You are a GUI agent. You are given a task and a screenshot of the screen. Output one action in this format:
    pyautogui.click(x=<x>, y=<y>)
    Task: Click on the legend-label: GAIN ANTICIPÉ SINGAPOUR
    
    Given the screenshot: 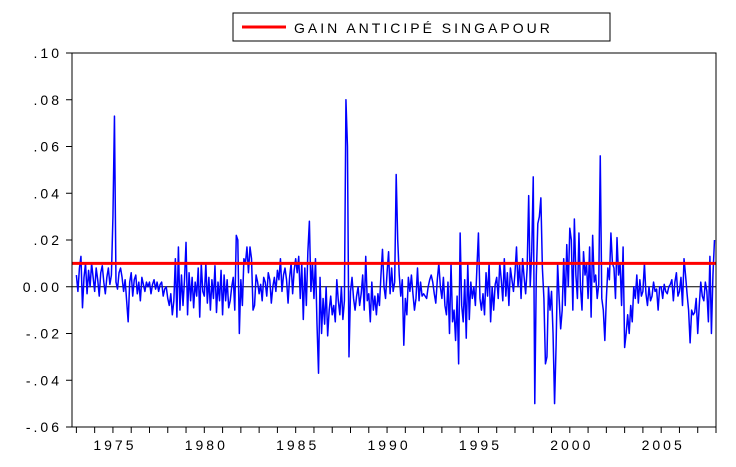 What is the action you would take?
    pyautogui.click(x=423, y=28)
    